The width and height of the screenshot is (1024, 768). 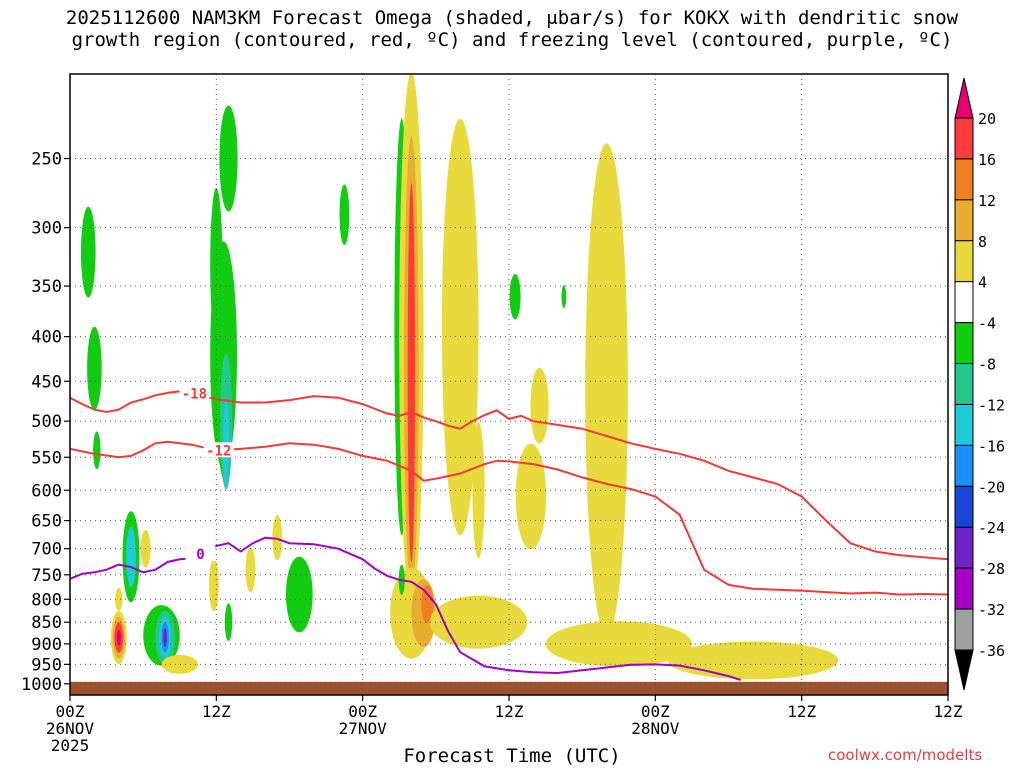 I want to click on y-tick-label: 250, so click(x=46, y=160).